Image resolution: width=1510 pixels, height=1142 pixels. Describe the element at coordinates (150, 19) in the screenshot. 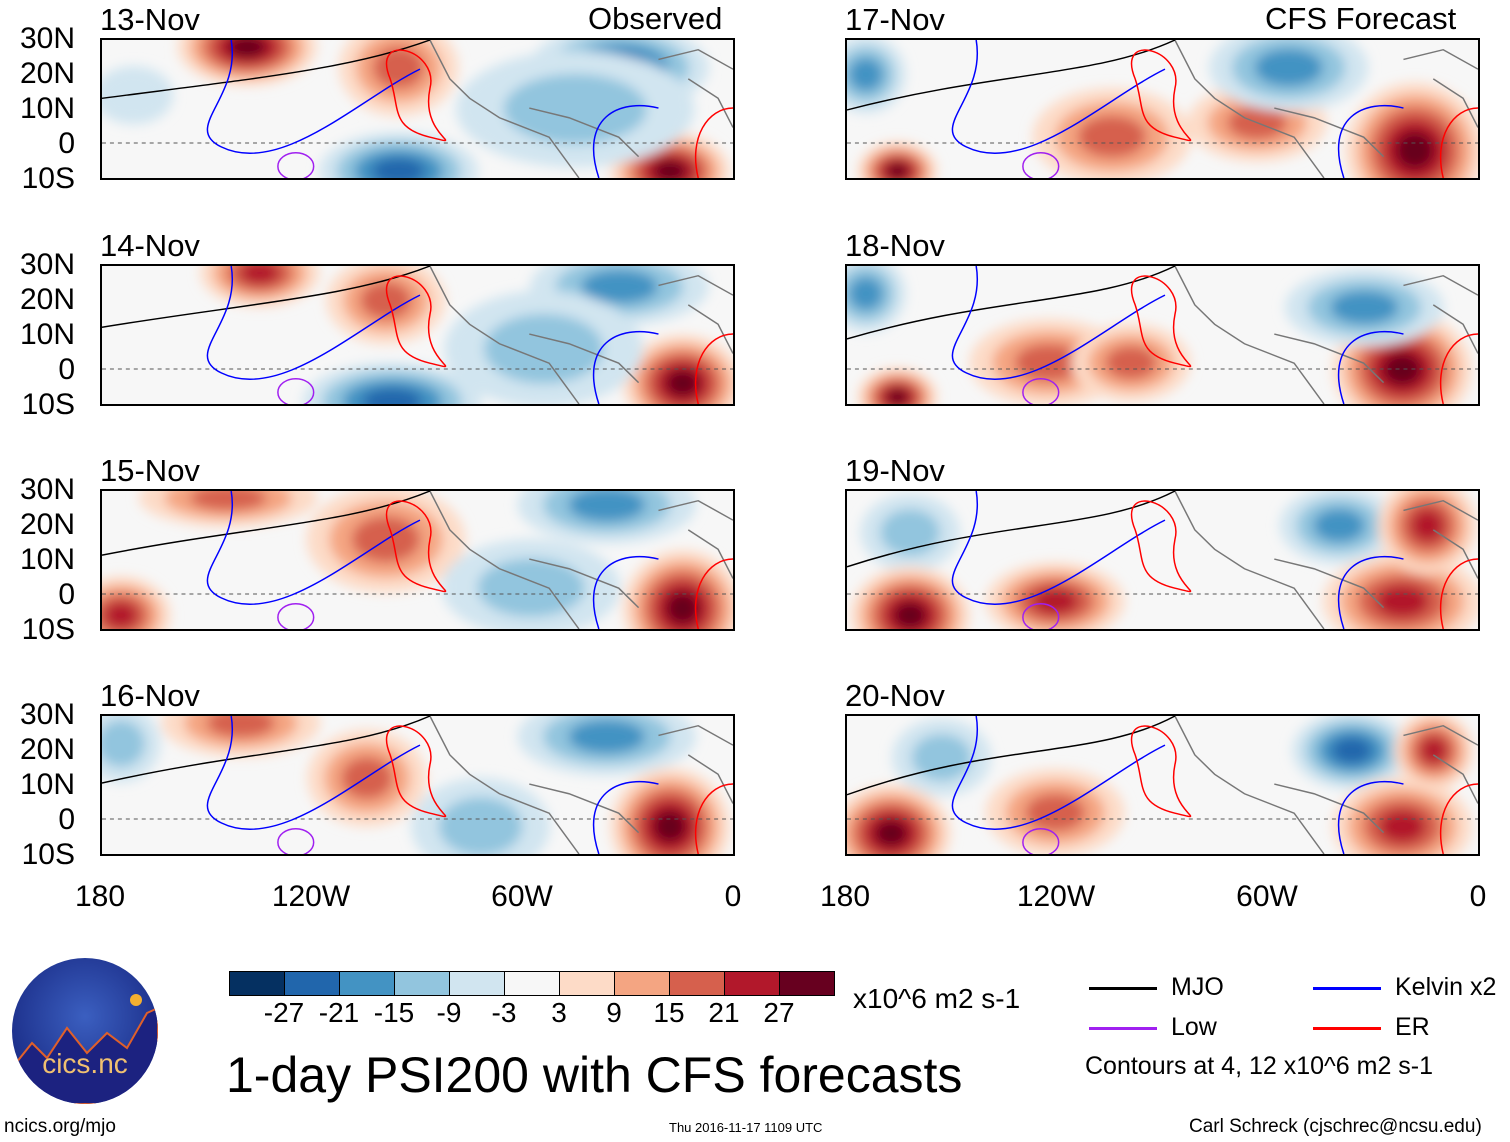

I see `panel-date-label: 13-Nov` at that location.